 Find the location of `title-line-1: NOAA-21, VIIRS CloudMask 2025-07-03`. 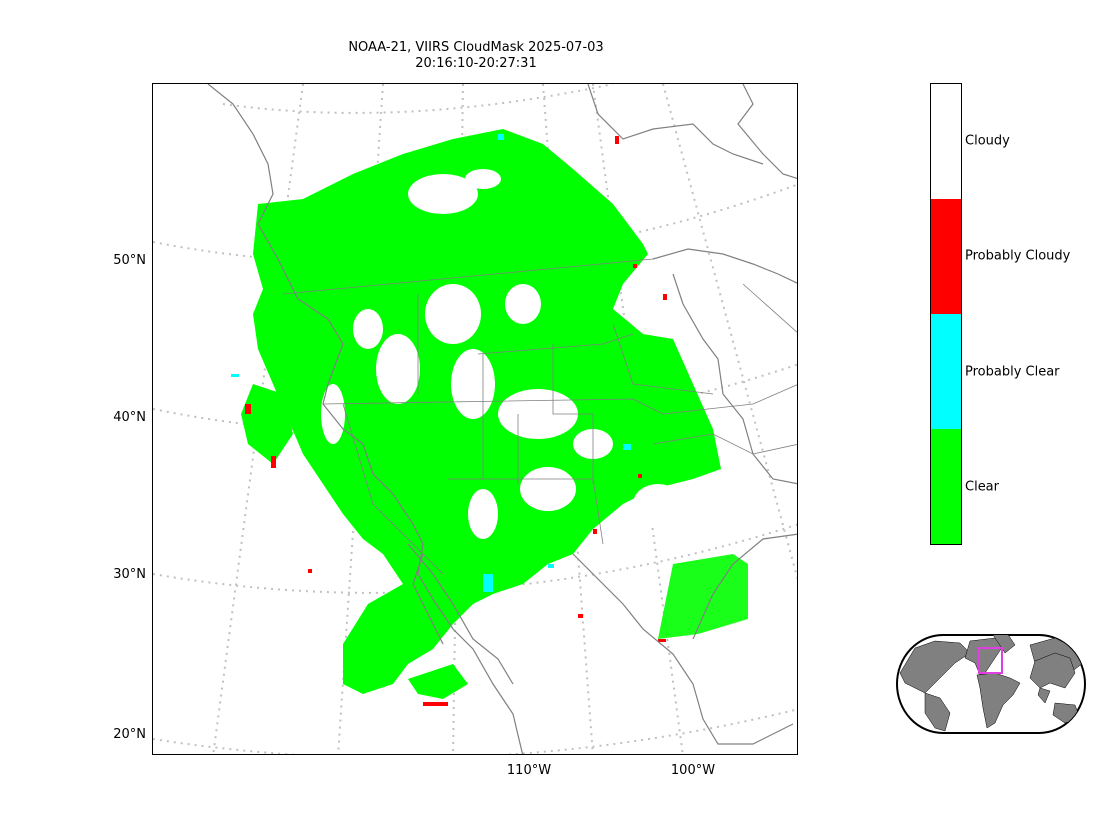

title-line-1: NOAA-21, VIIRS CloudMask 2025-07-03 is located at coordinates (476, 47).